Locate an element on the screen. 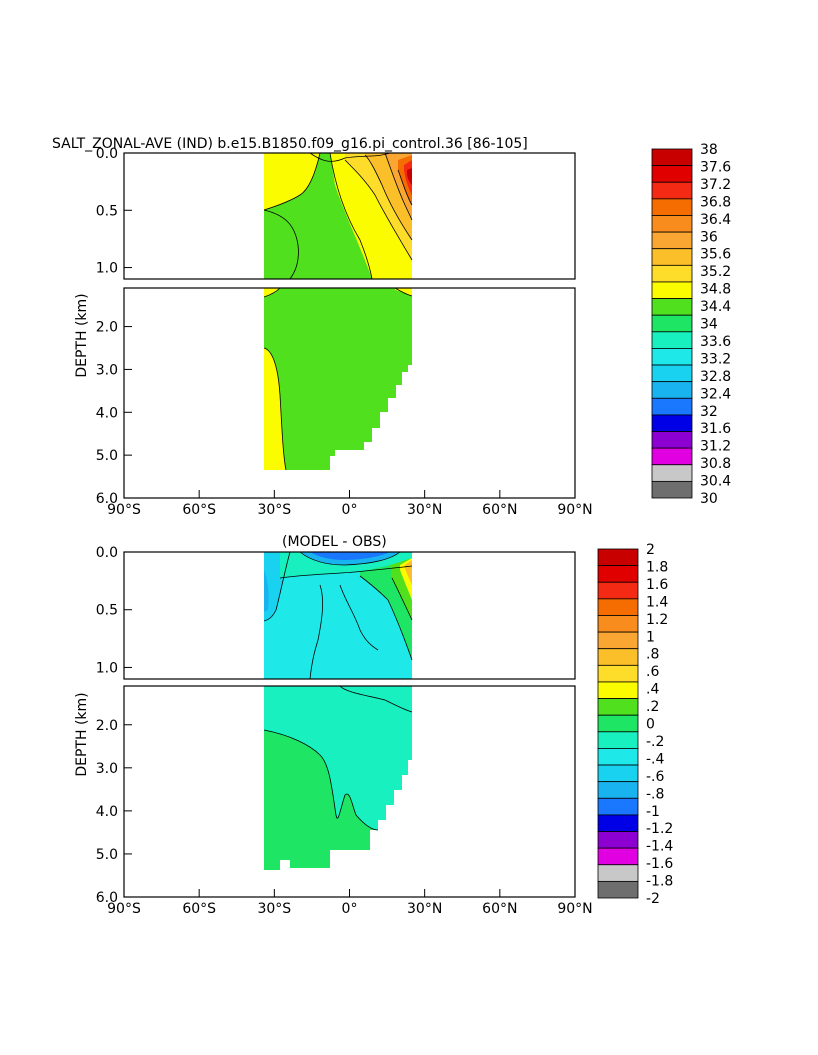  y-tick-label: 6.0 is located at coordinates (107, 898).